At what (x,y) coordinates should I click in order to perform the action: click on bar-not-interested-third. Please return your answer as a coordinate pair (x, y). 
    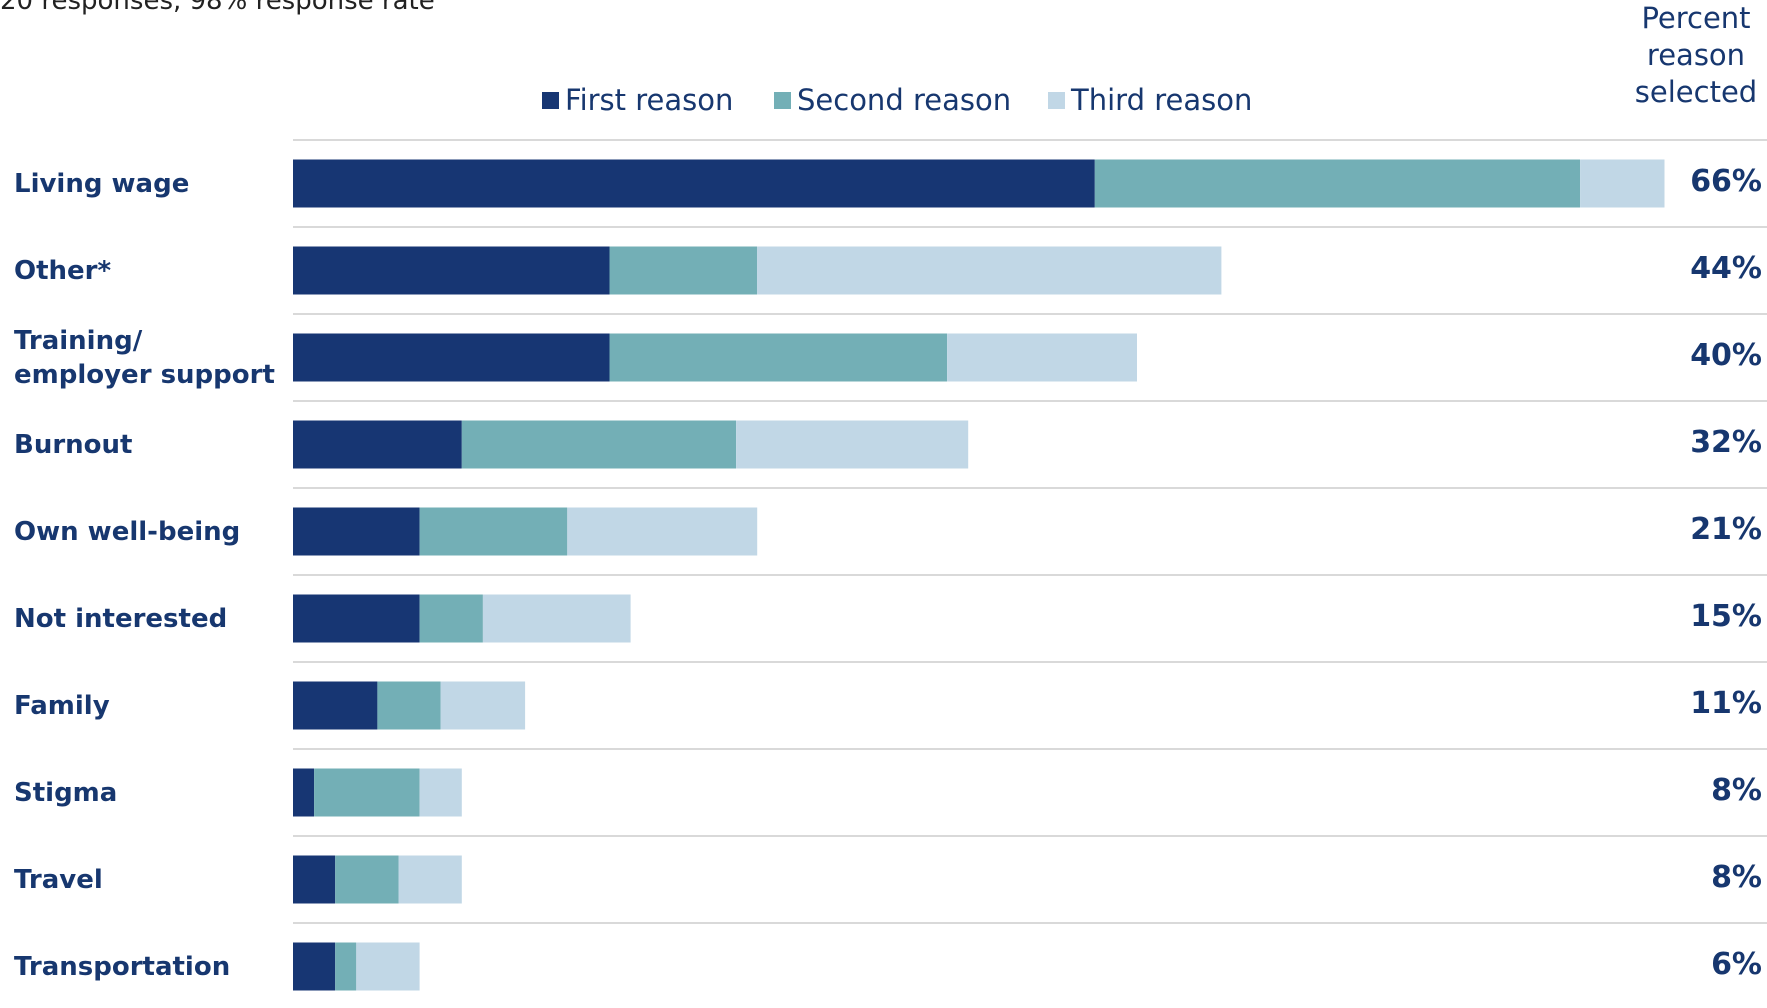
    Looking at the image, I should click on (556, 618).